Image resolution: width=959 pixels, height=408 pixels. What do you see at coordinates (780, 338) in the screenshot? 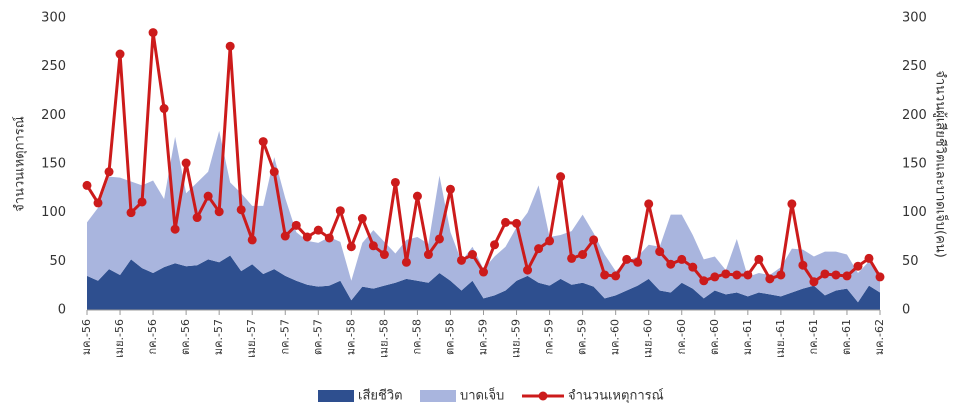
I see `x-tick-label: เมย.-61` at bounding box center [780, 338].